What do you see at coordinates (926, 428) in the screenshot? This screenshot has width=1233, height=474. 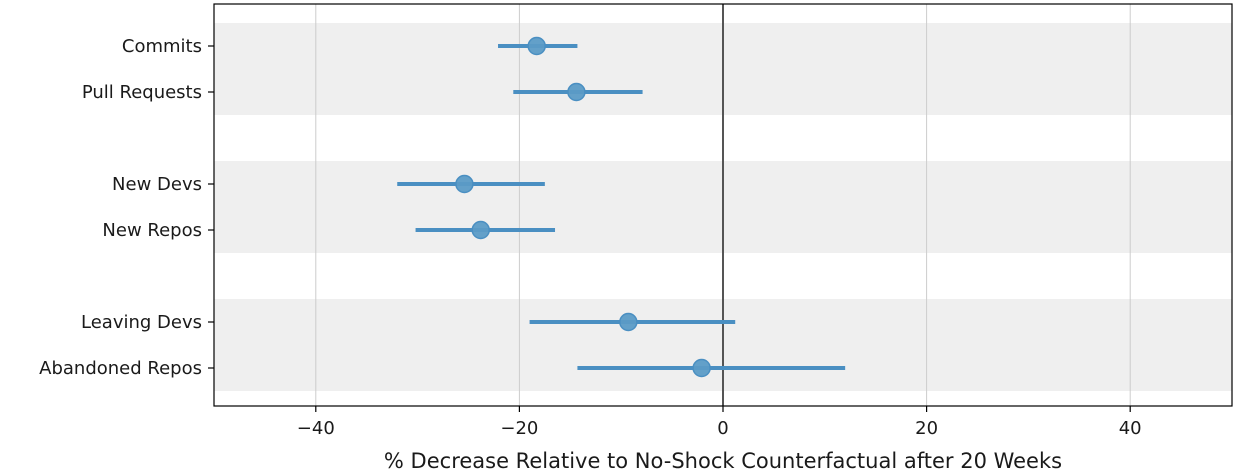 I see `x-tick-label: 20` at bounding box center [926, 428].